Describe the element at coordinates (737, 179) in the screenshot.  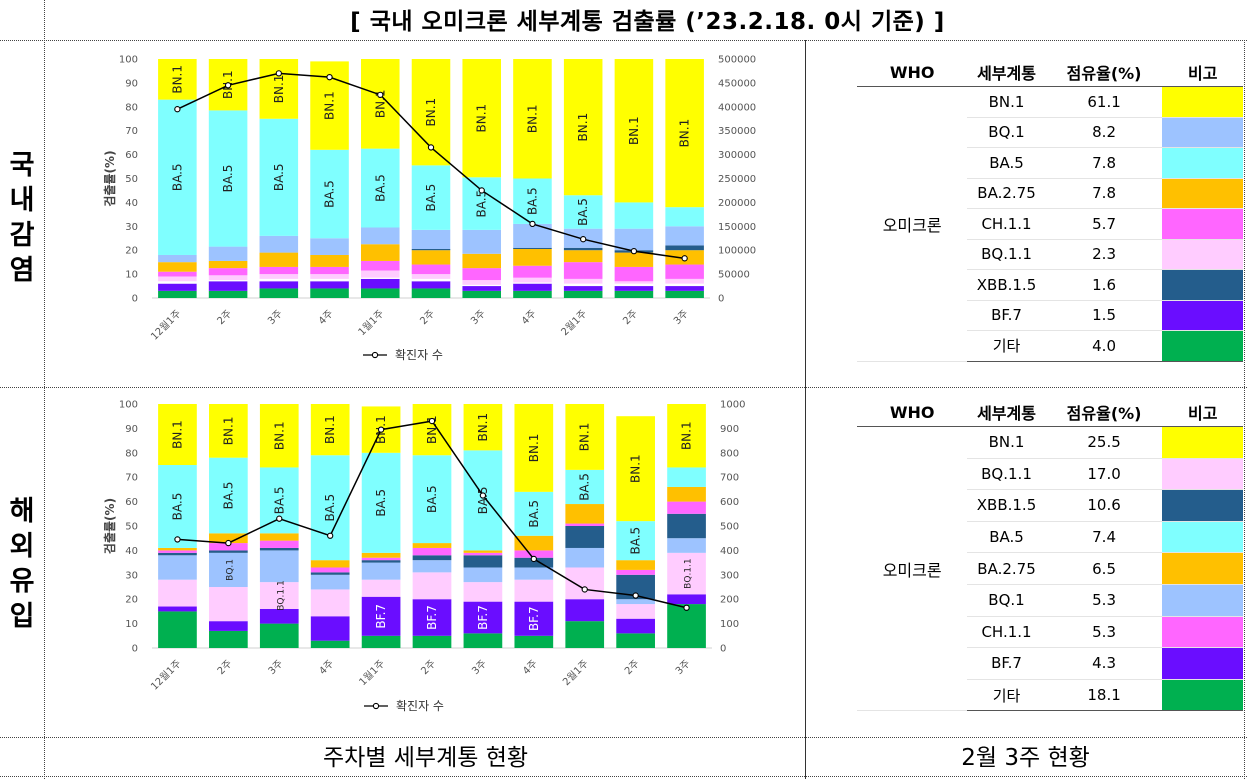
I see `y2-tick-label: 250000` at that location.